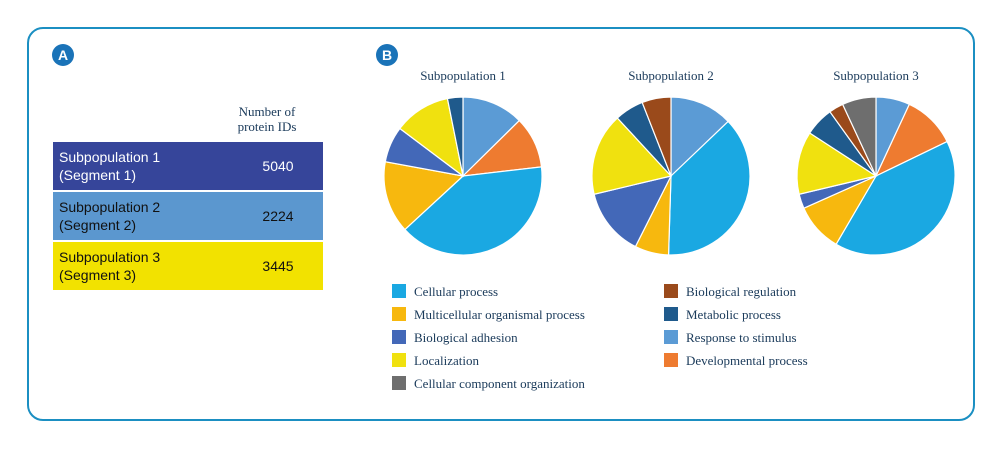 This screenshot has width=1000, height=449. What do you see at coordinates (144, 216) in the screenshot?
I see `row-name: Subpopulation 2 (Segment 2)` at bounding box center [144, 216].